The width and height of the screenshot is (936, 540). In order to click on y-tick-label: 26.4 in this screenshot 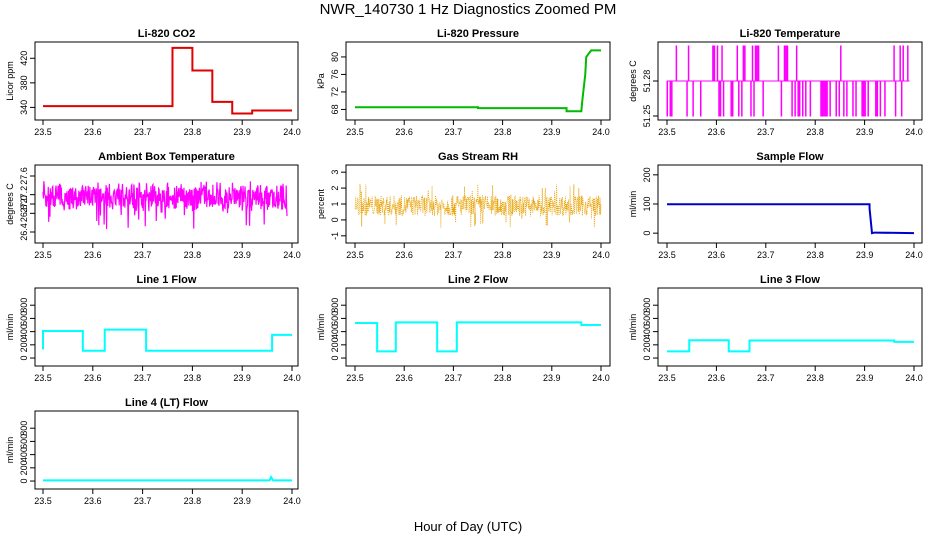, I will do `click(24, 232)`.